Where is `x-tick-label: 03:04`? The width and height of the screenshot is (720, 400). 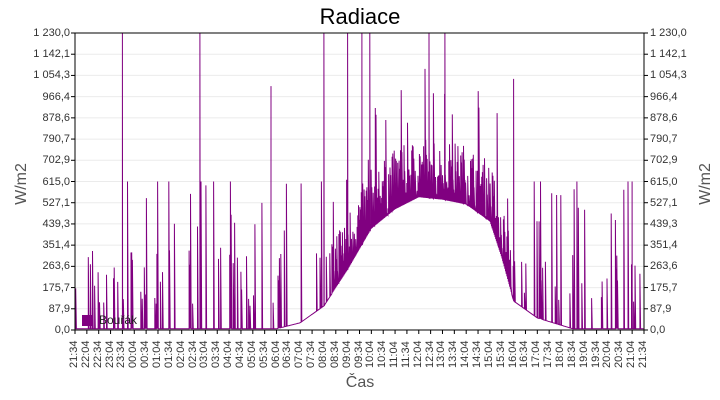
x-tick-label: 03:04 is located at coordinates (204, 354).